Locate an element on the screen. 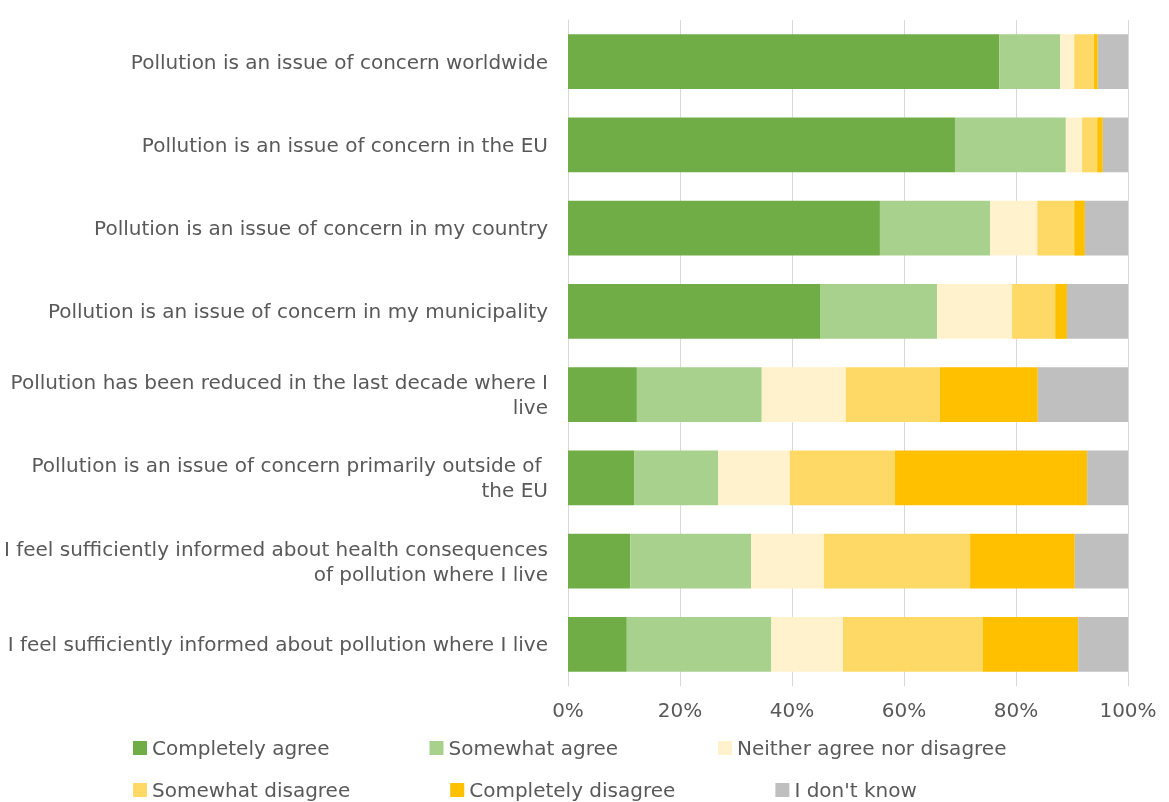 The image size is (1169, 802). legend-label: Completely agree is located at coordinates (241, 748).